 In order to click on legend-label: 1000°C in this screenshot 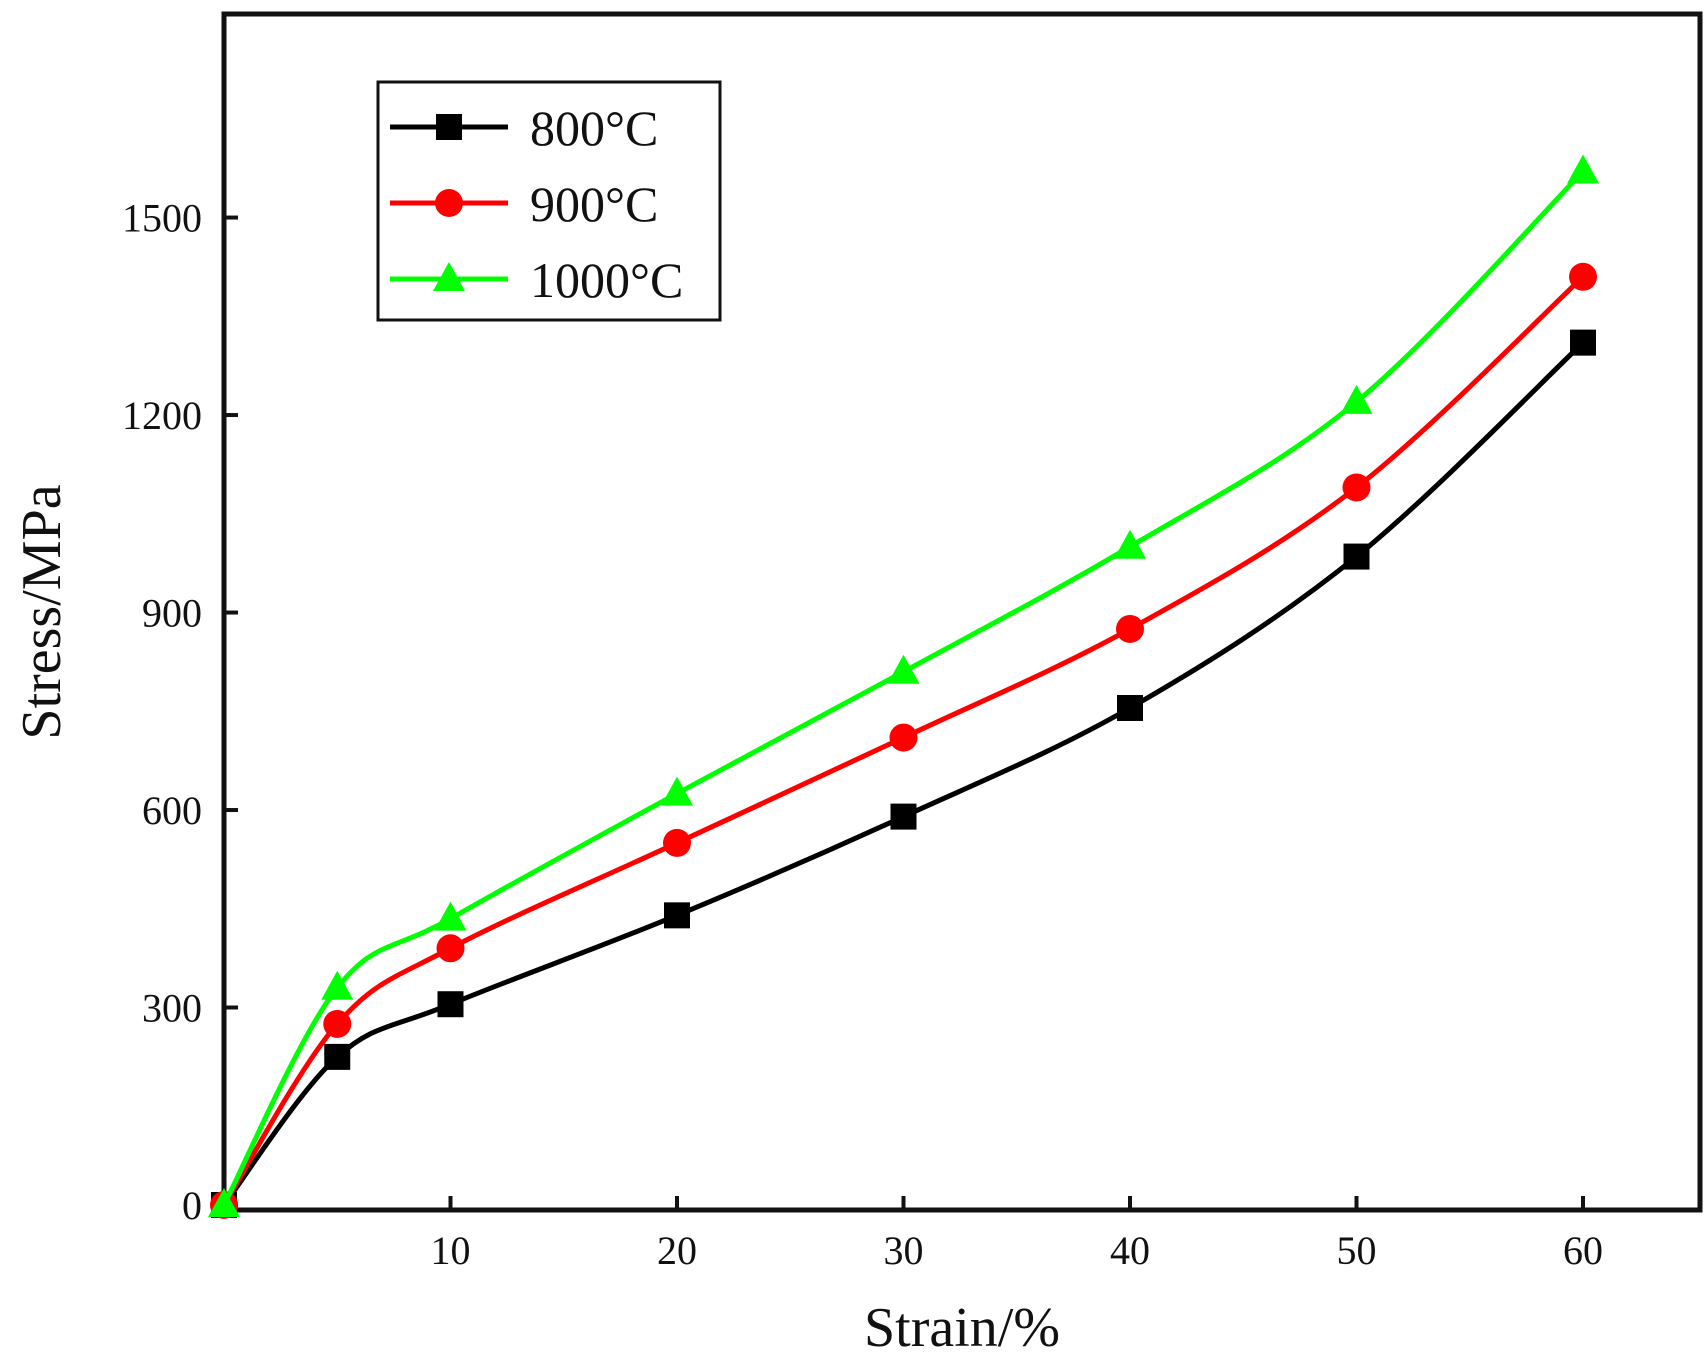, I will do `click(606, 280)`.